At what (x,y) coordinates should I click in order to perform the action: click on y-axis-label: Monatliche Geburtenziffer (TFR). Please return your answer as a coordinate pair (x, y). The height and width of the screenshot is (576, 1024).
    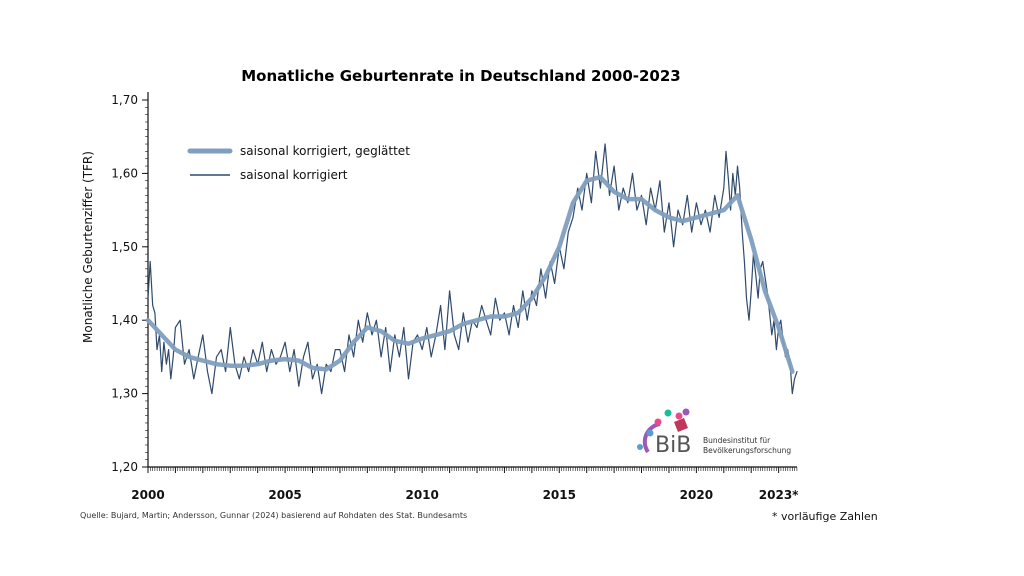
    Looking at the image, I should click on (88, 247).